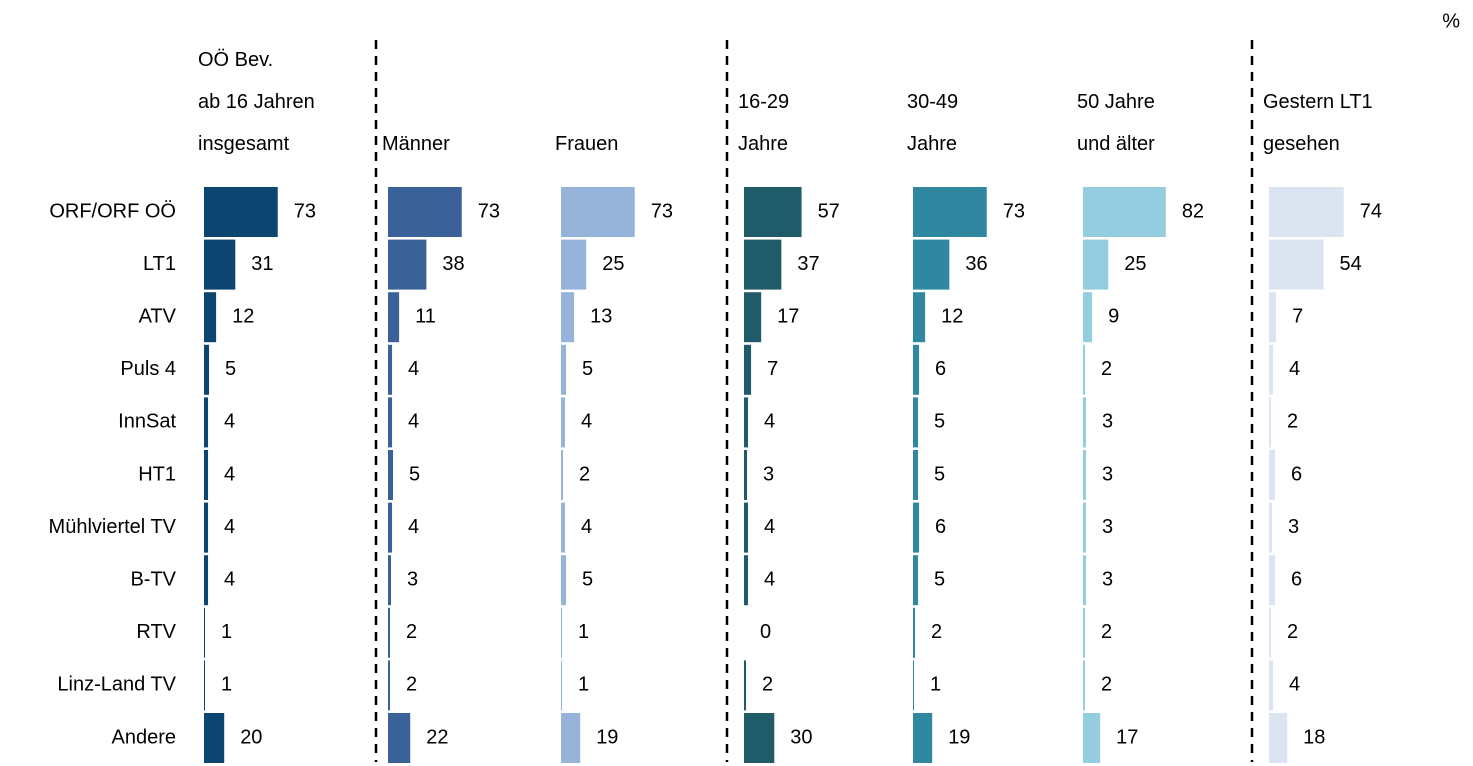 Image resolution: width=1473 pixels, height=766 pixels. I want to click on value-label: 7, so click(772, 369).